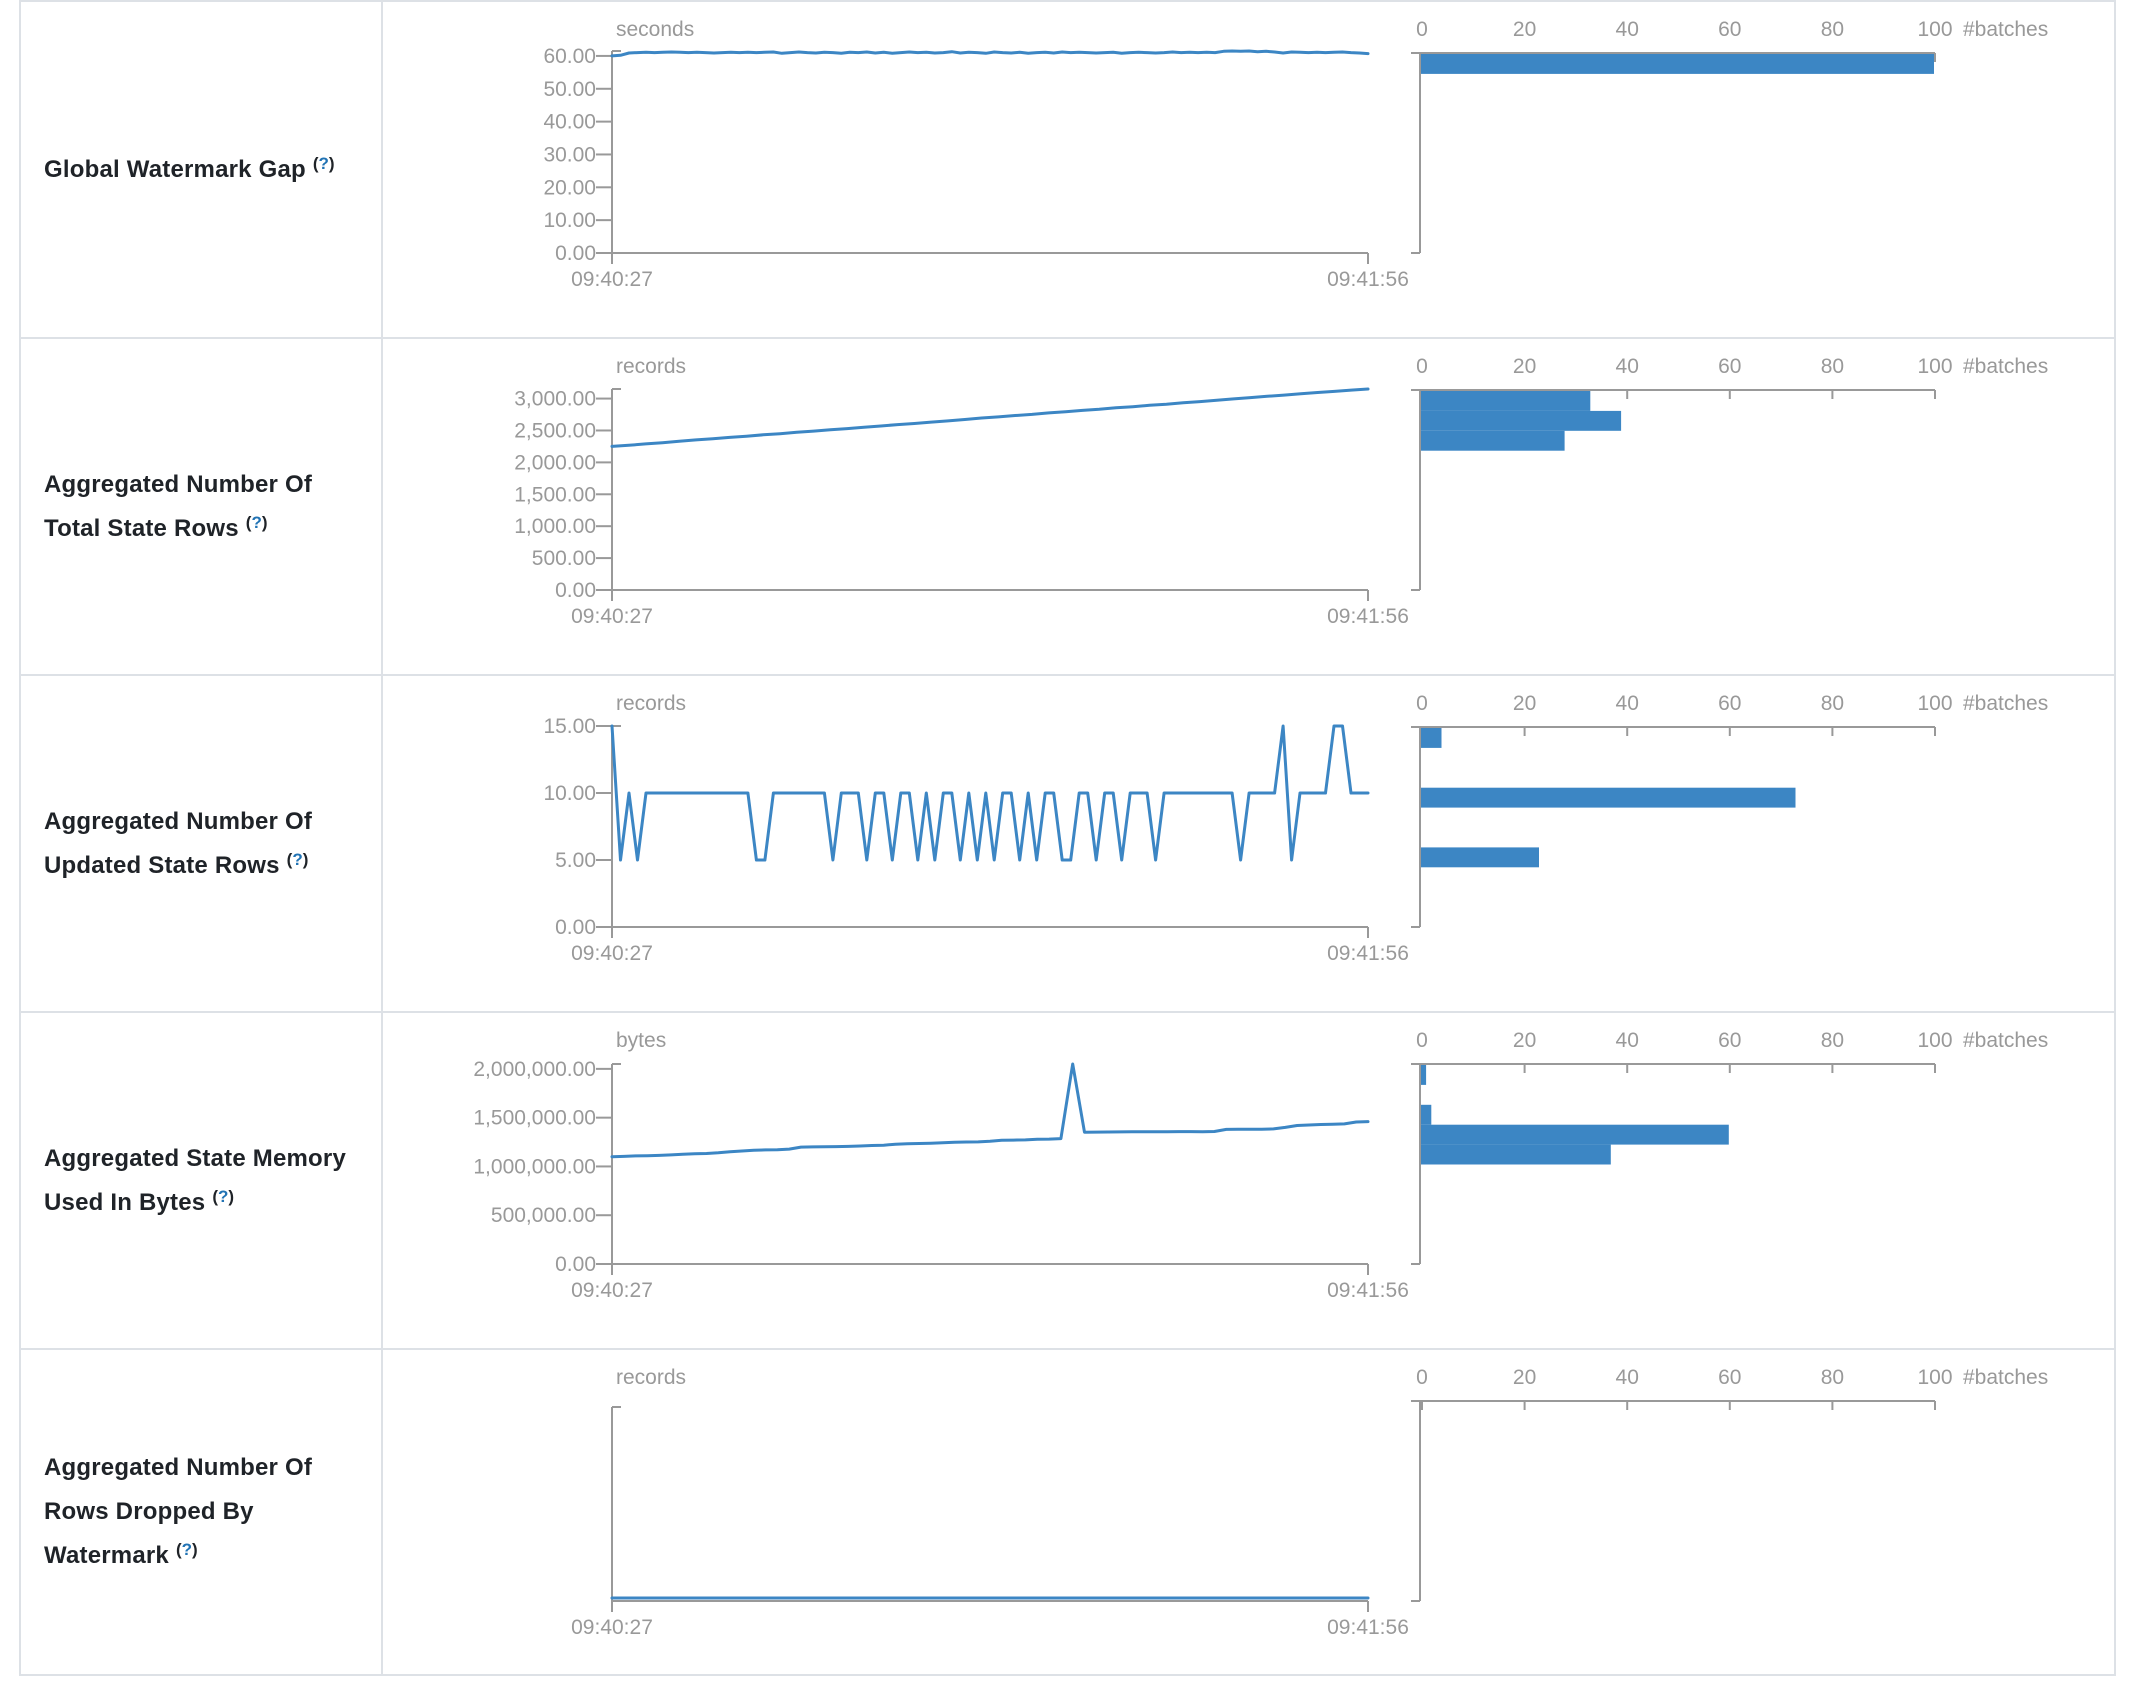  I want to click on y-tick-label: 500.00, so click(564, 558).